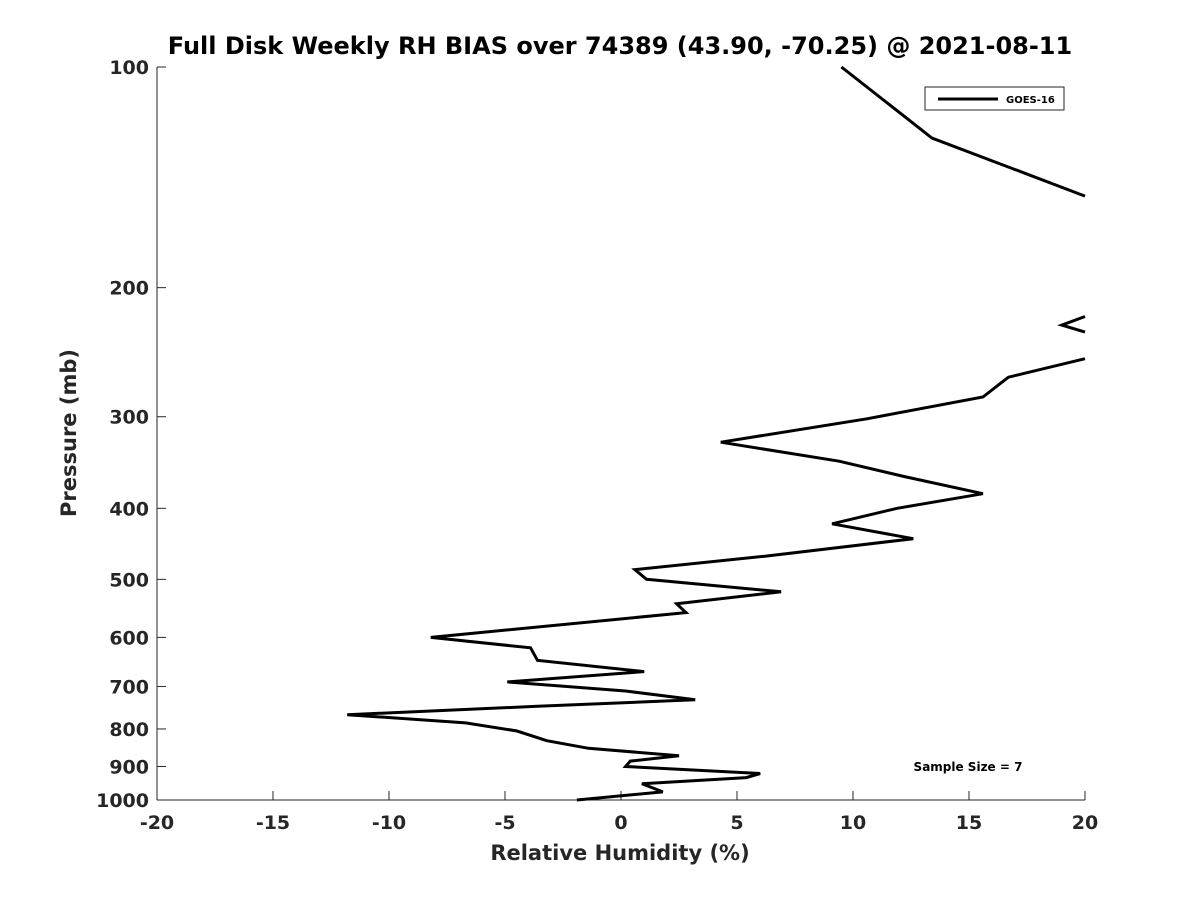 The height and width of the screenshot is (900, 1200). What do you see at coordinates (129, 289) in the screenshot?
I see `y-tick-label: 200` at bounding box center [129, 289].